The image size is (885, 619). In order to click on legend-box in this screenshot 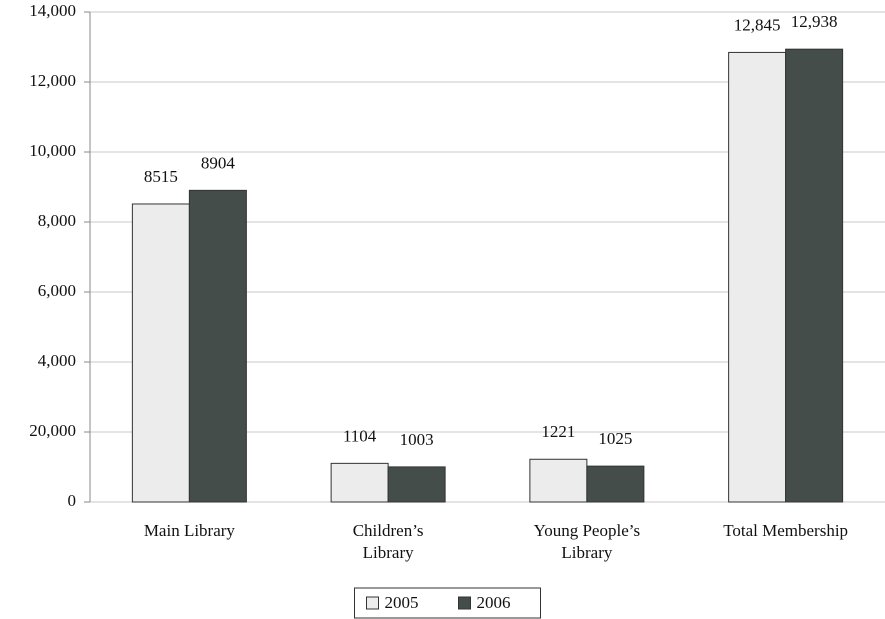, I will do `click(447, 603)`.